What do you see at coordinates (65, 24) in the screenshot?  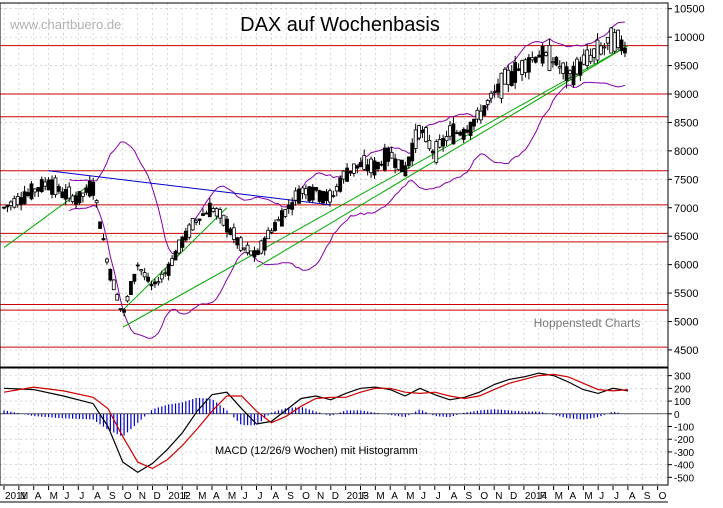 I see `watermark: www.chartbuero.de` at bounding box center [65, 24].